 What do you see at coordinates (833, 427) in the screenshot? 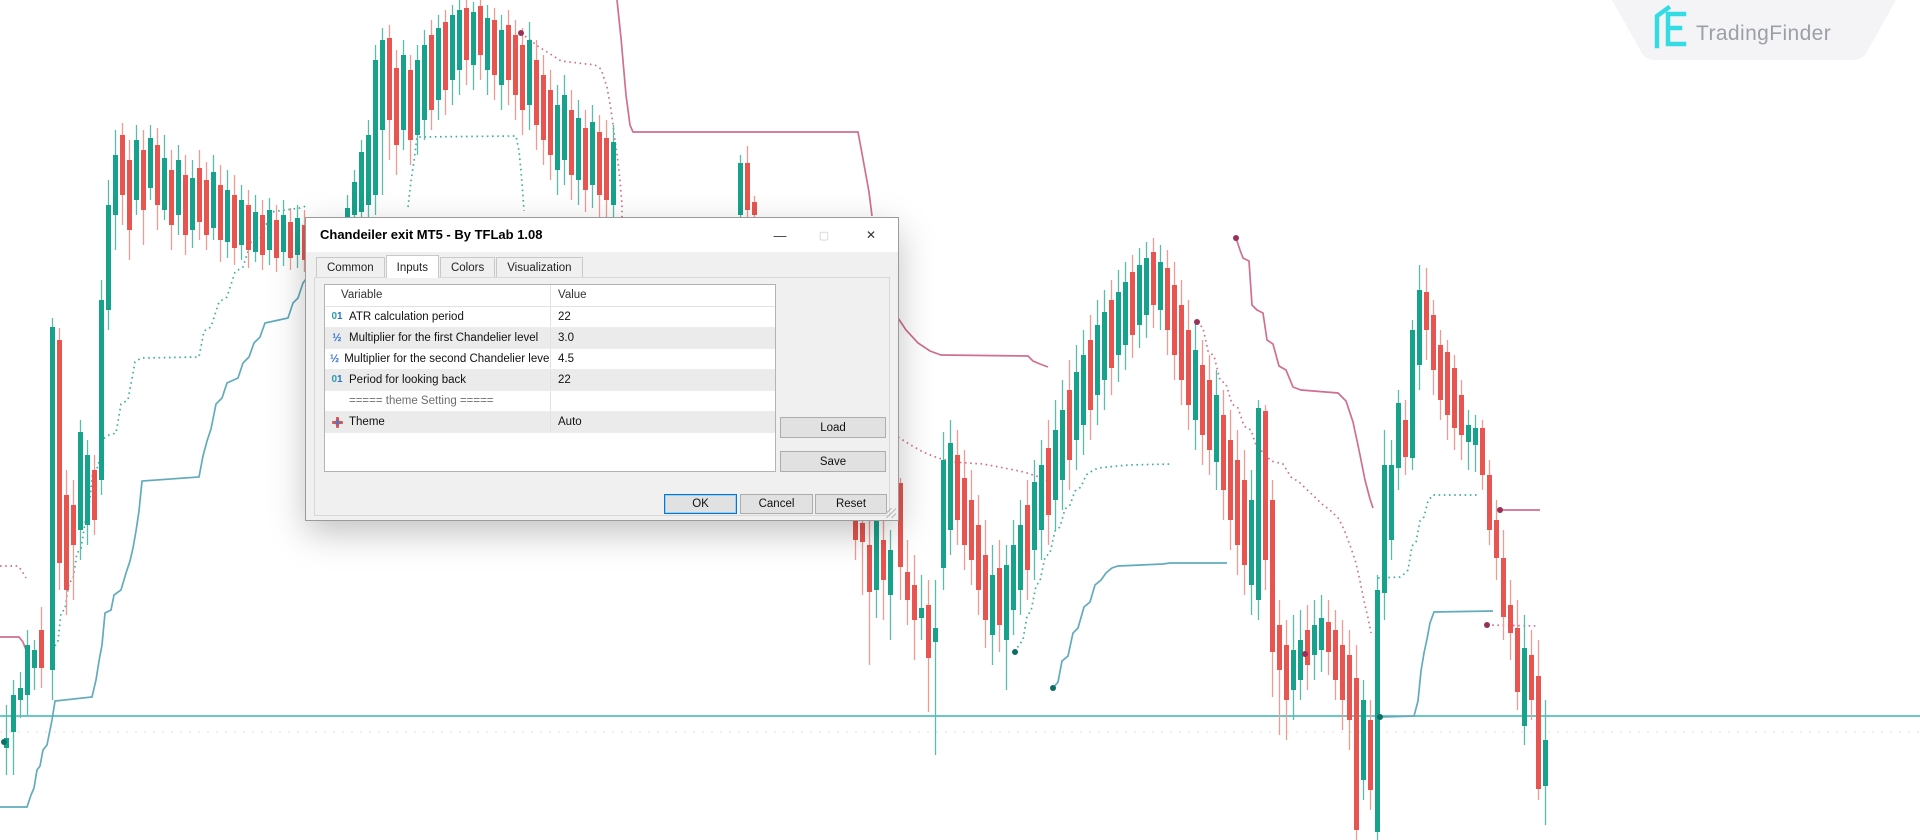
I see `load-button: Load` at bounding box center [833, 427].